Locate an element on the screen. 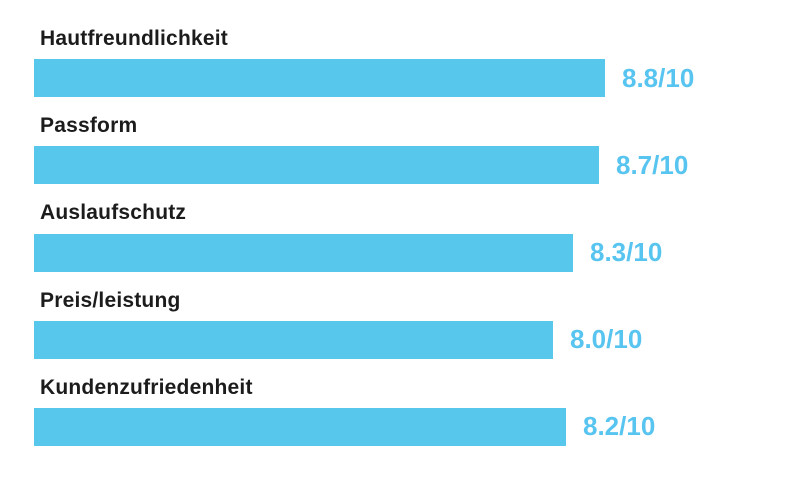  bar-value-label: 8.0/10 is located at coordinates (606, 339).